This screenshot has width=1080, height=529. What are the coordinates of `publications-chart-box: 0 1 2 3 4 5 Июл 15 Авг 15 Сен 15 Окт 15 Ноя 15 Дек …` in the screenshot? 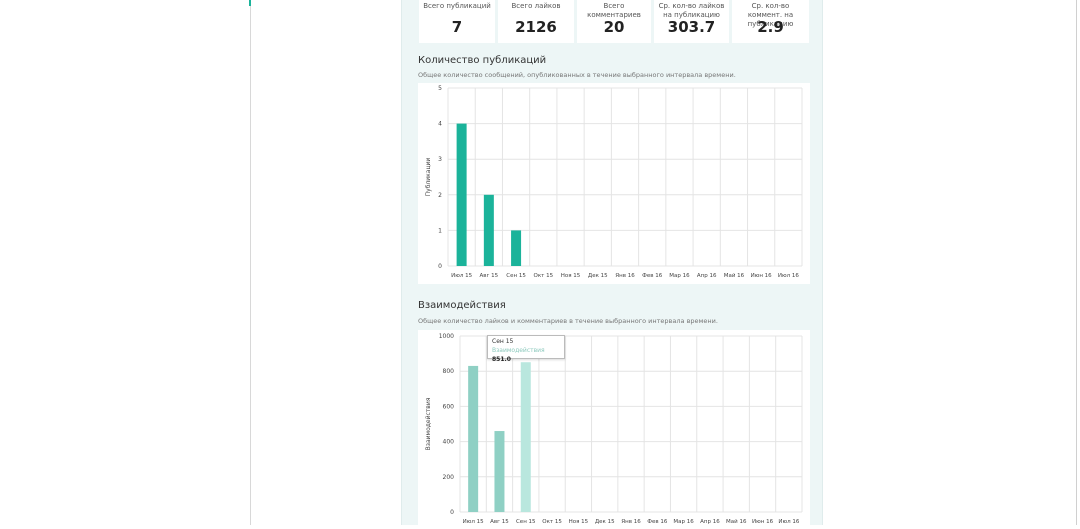 It's located at (614, 183).